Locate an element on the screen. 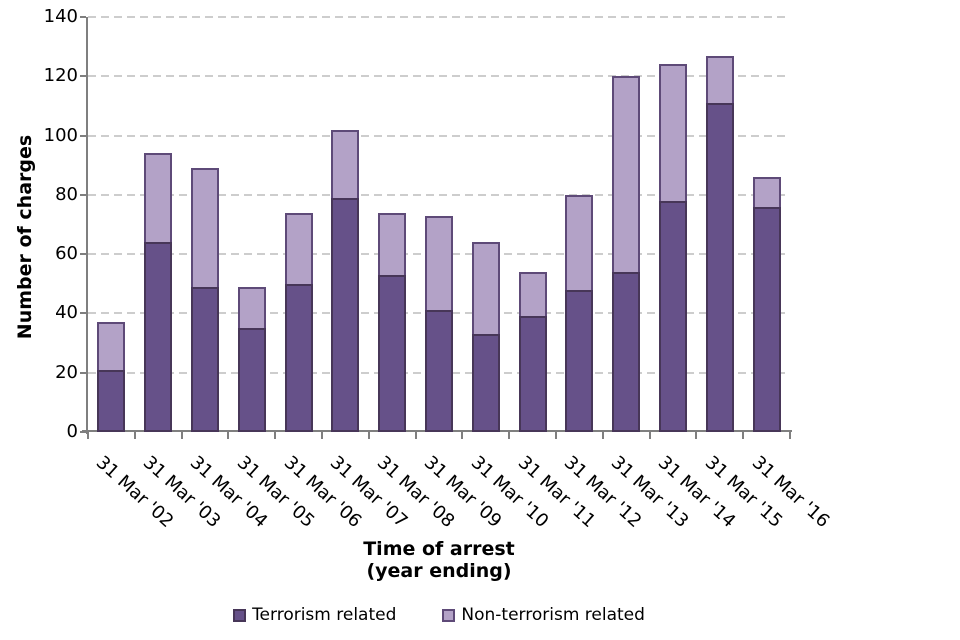  y-tick-label-140: 140 is located at coordinates (60, 16).